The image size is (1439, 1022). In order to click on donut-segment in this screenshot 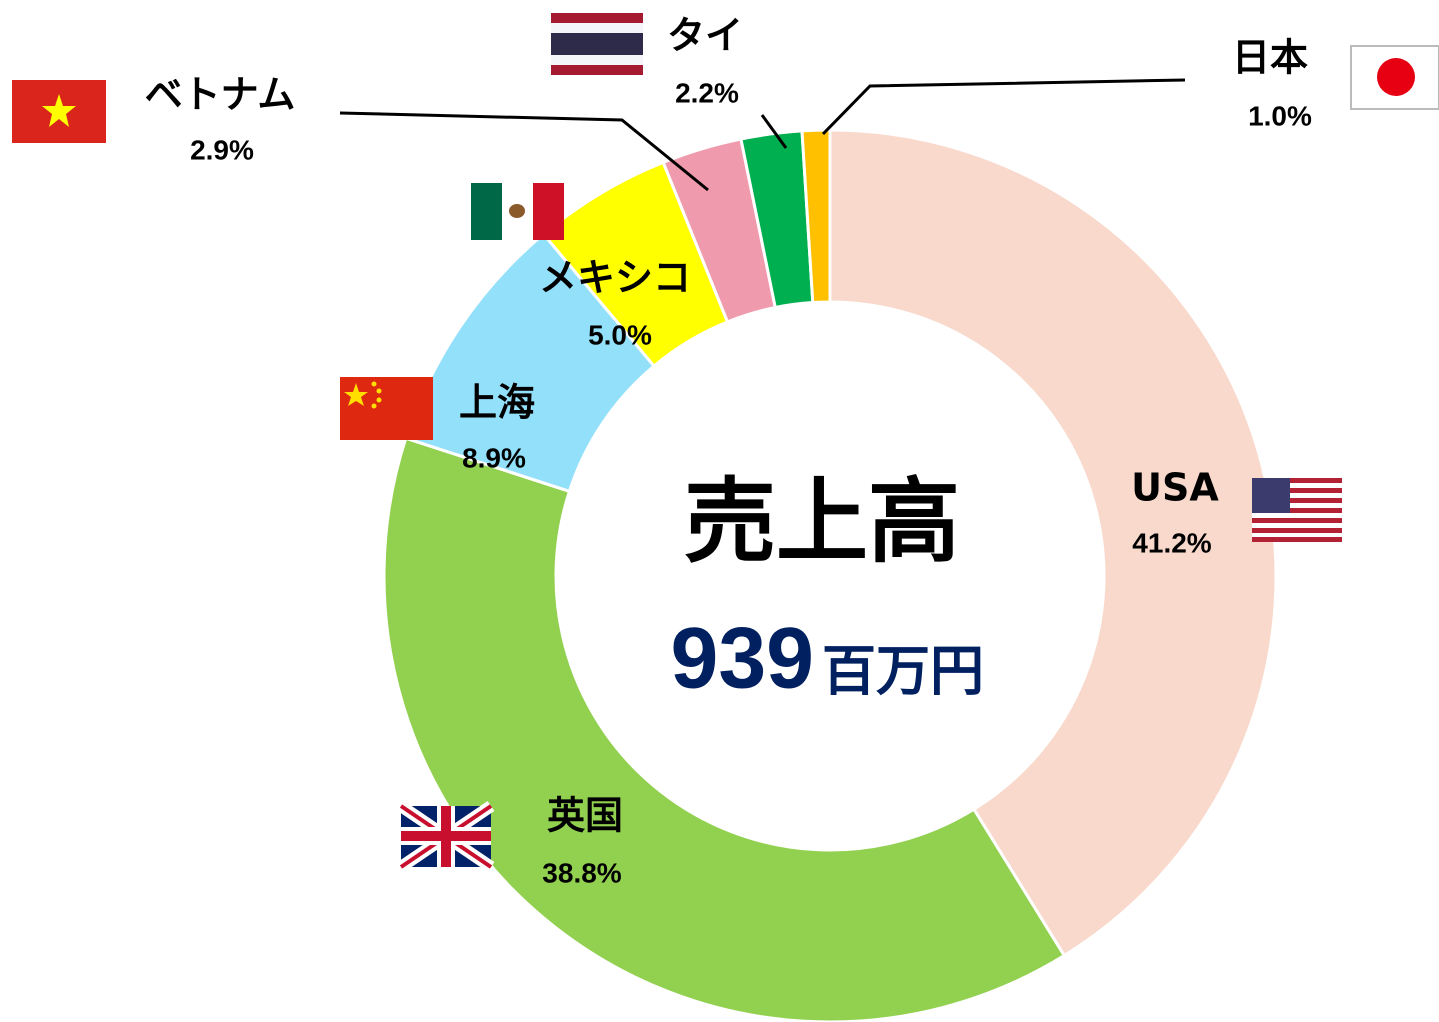, I will do `click(816, 216)`.